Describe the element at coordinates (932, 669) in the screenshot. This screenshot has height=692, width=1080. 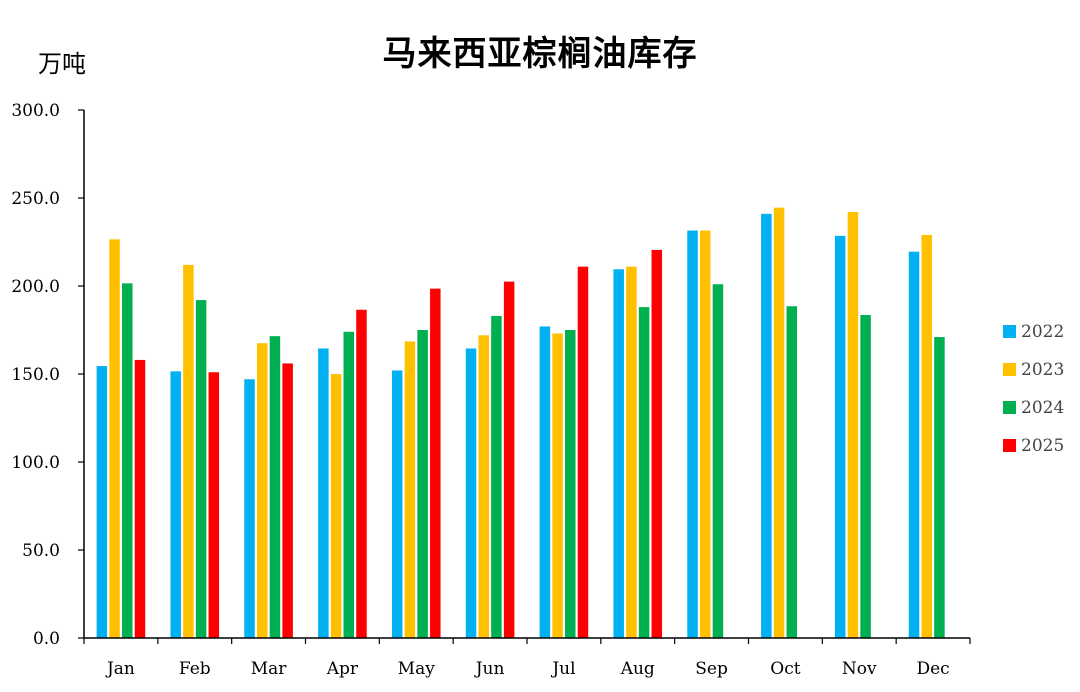
I see `x-tick-label-dec: Dec` at that location.